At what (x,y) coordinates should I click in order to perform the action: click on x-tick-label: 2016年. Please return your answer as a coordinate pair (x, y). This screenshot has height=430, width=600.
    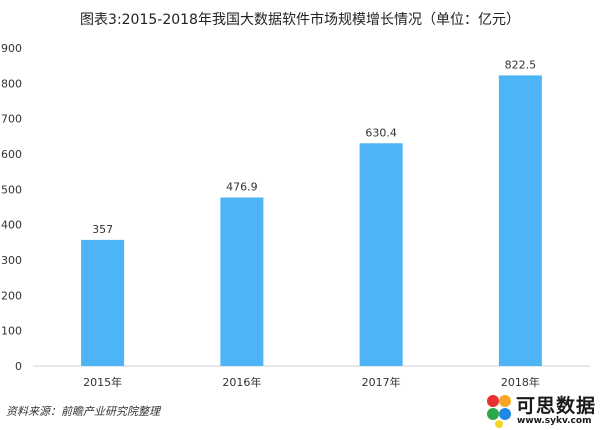
    Looking at the image, I should click on (241, 382).